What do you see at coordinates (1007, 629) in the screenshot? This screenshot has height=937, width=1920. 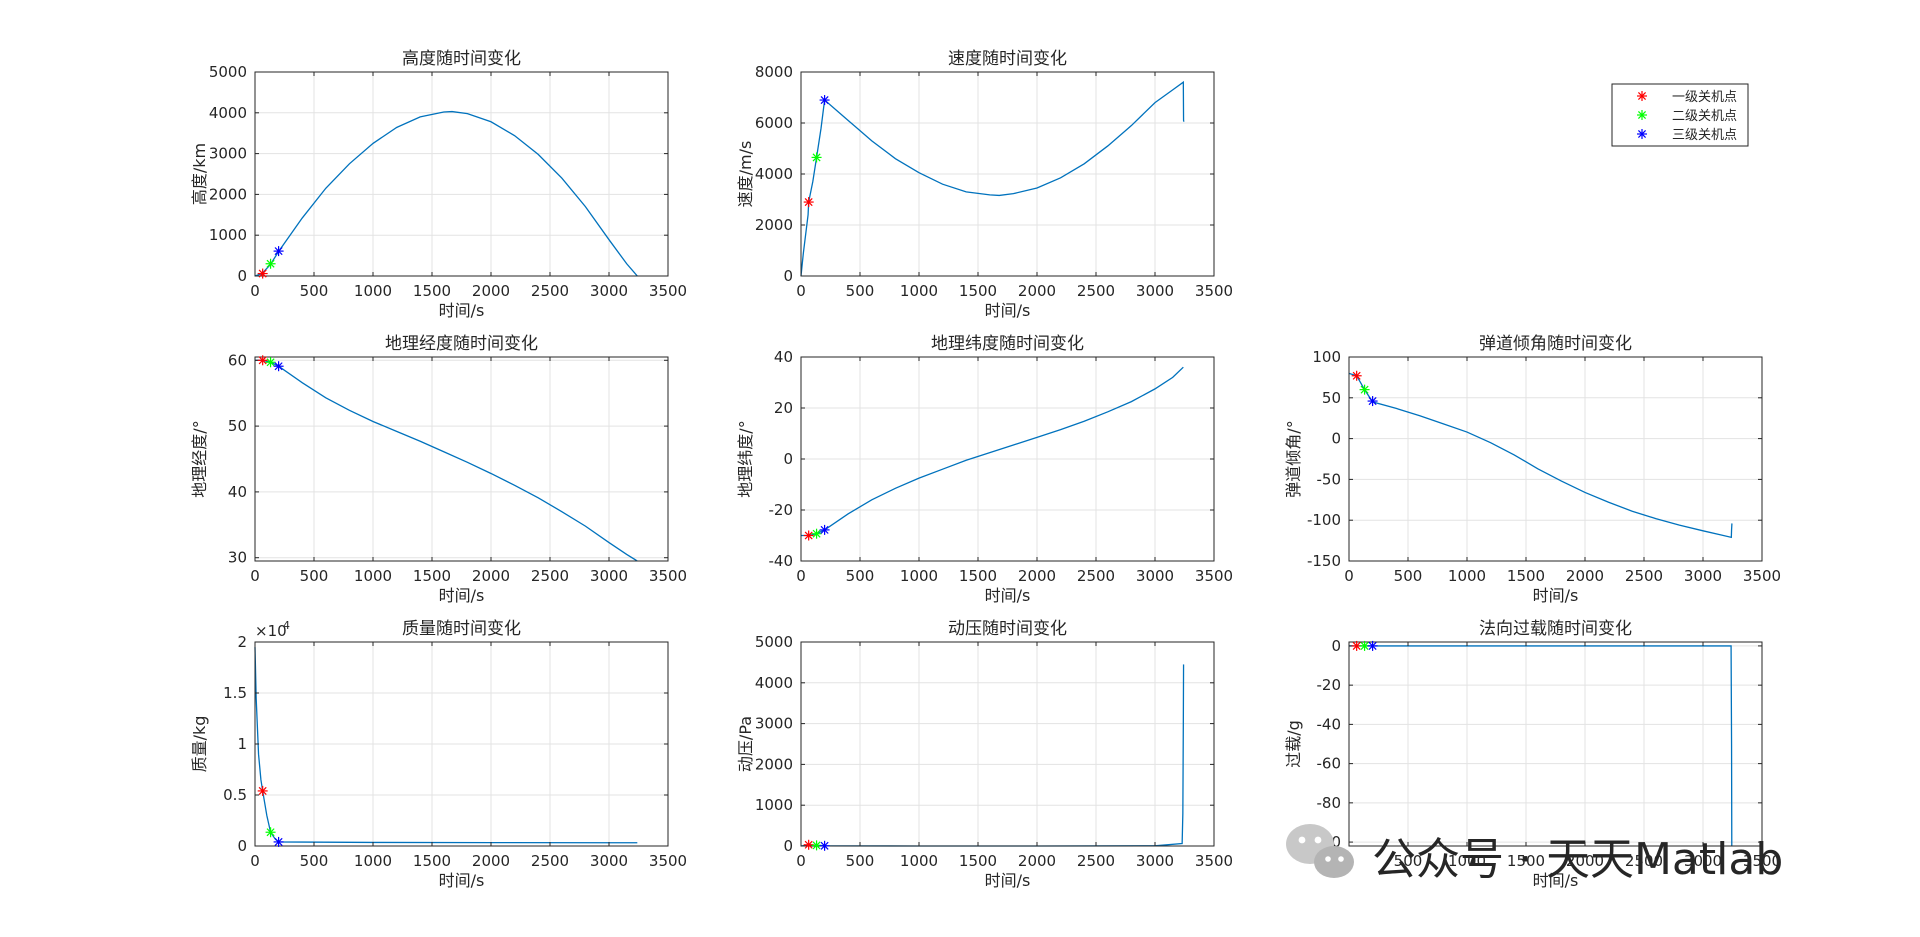 I see `axis-title: 动压随时间变化` at bounding box center [1007, 629].